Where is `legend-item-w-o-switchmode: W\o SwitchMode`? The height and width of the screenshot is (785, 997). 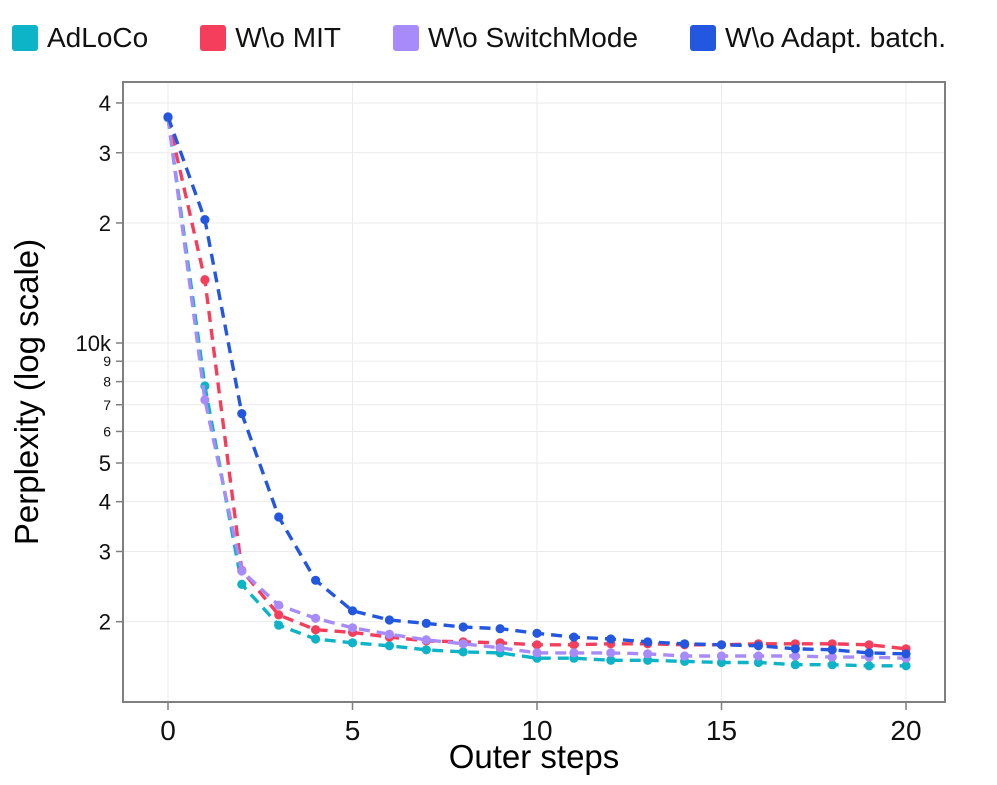 legend-item-w-o-switchmode: W\o SwitchMode is located at coordinates (515, 38).